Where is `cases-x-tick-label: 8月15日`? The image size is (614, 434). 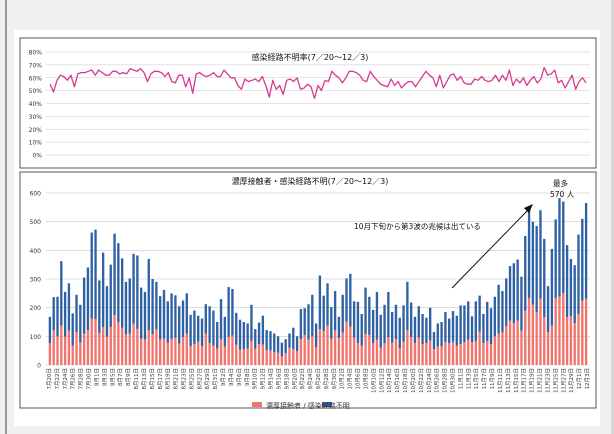 cases-x-tick-label: 8月15日 is located at coordinates (152, 379).